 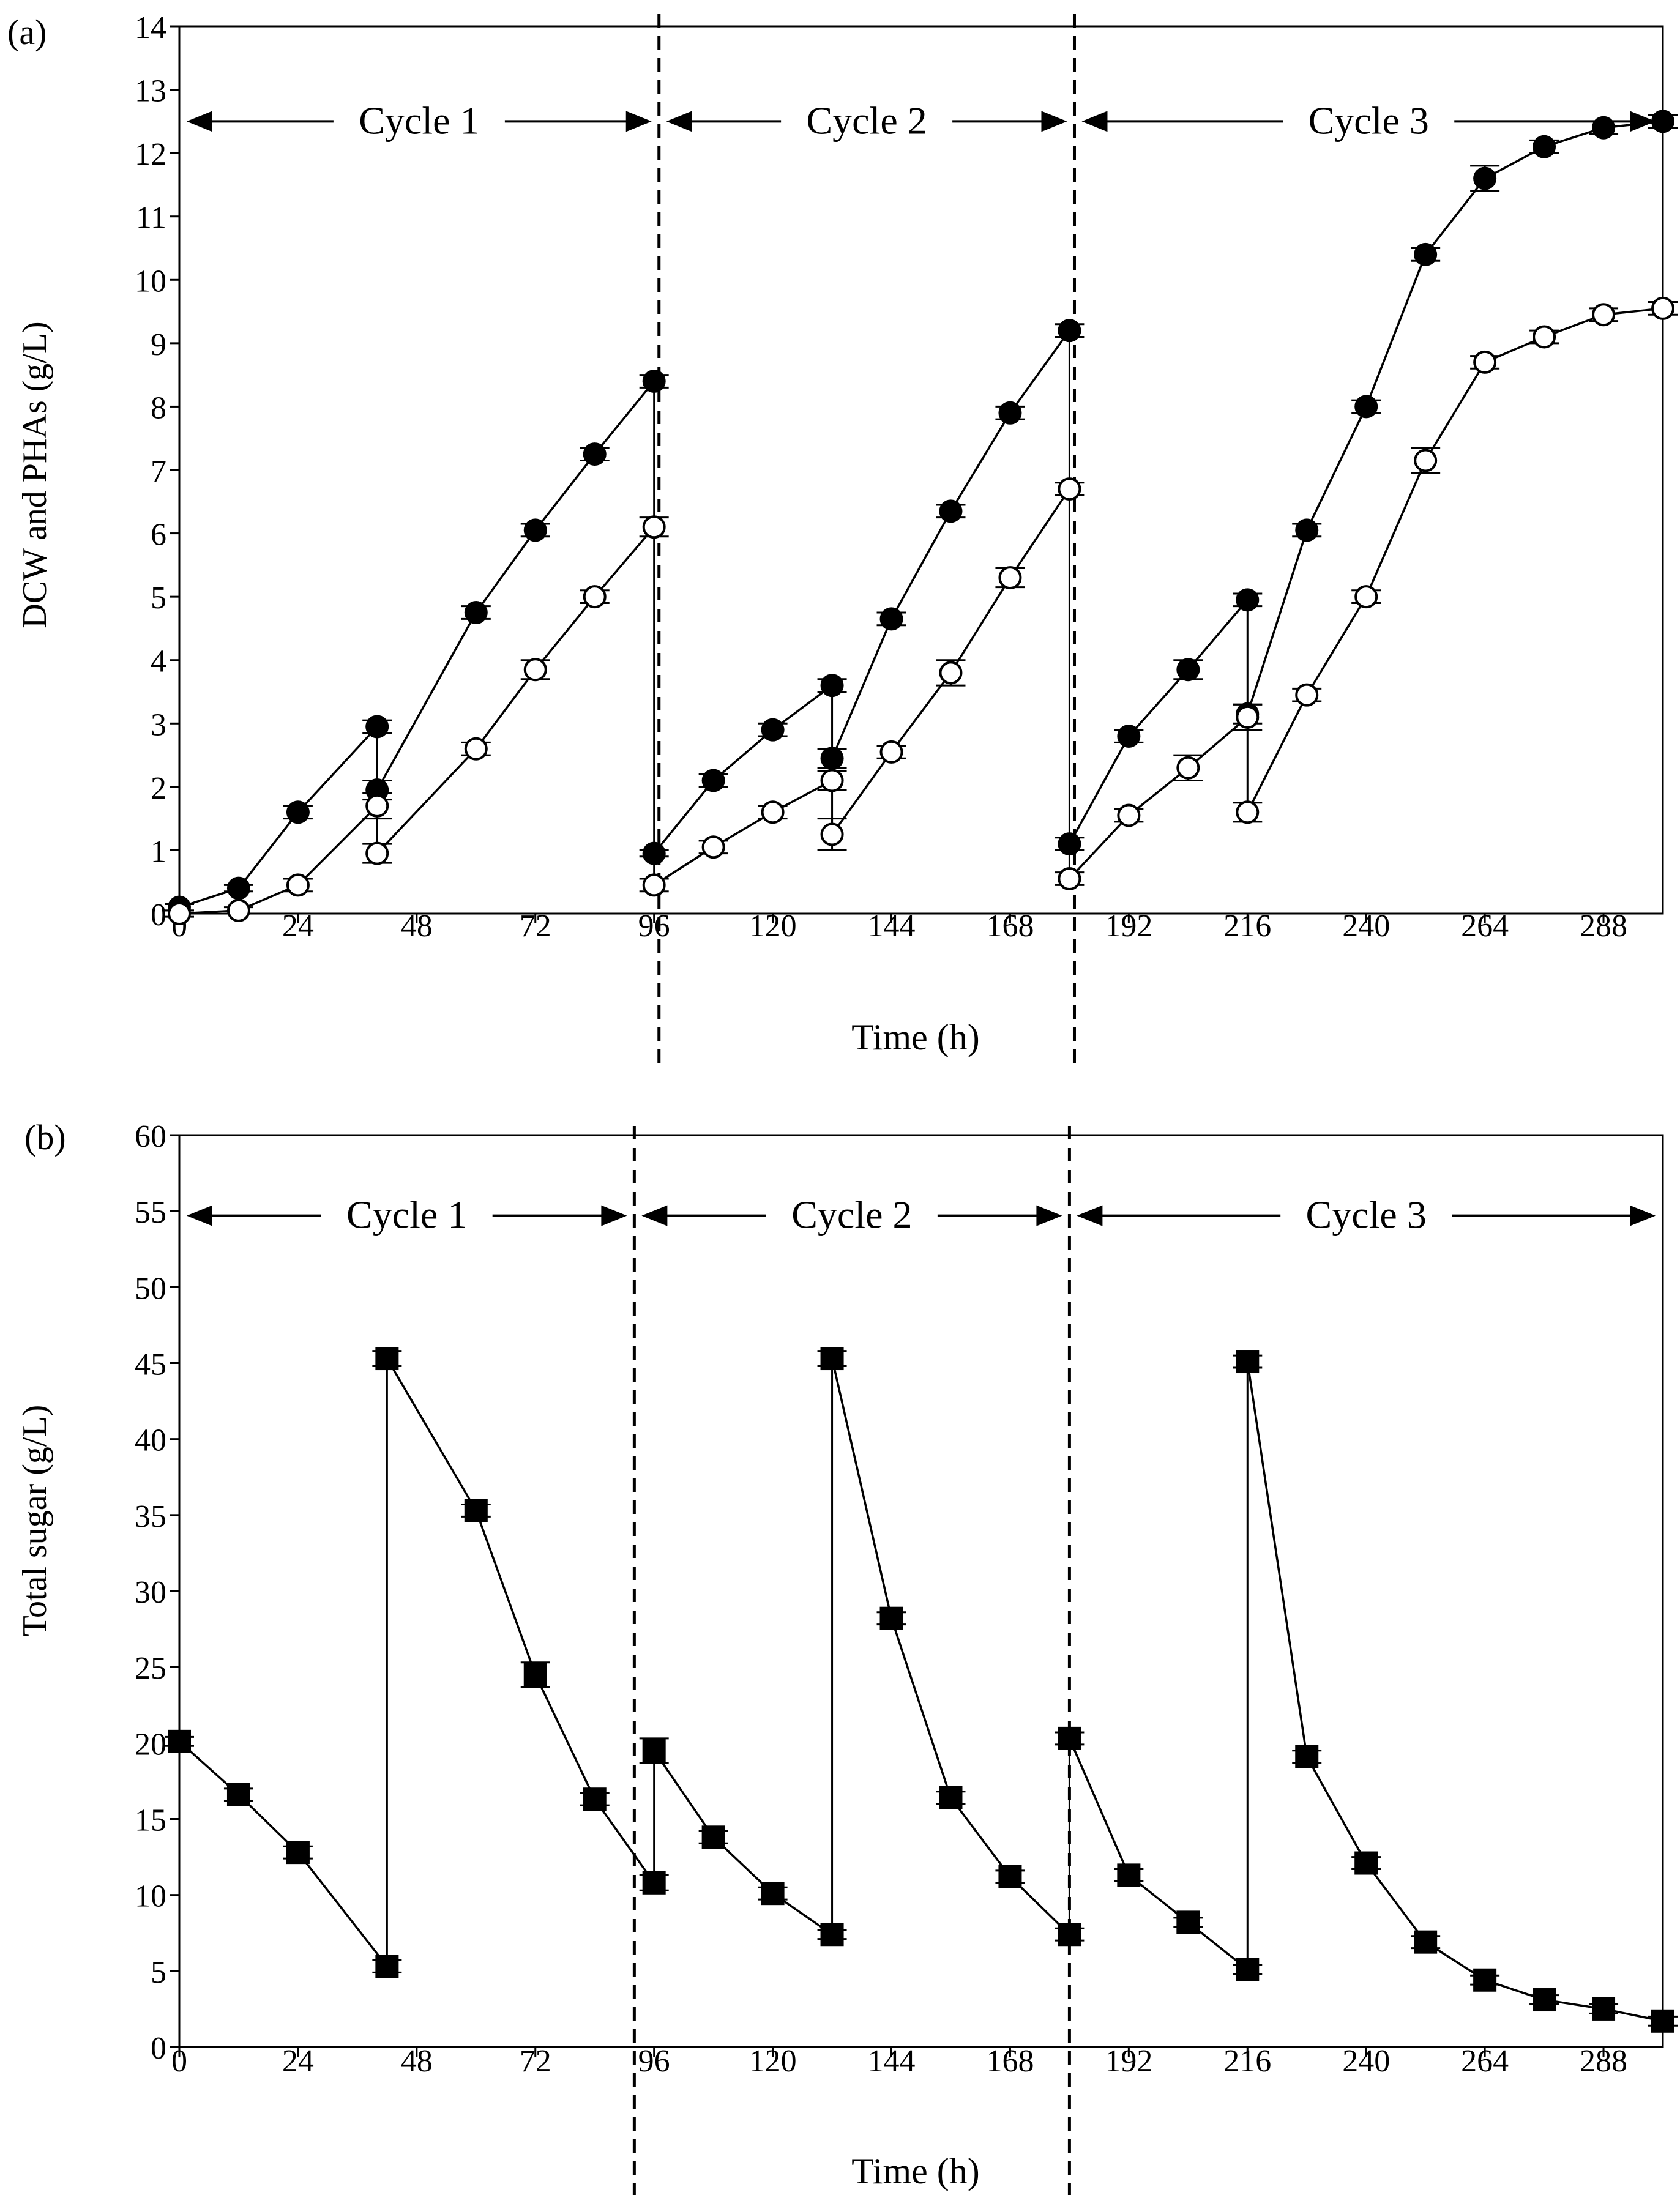 What do you see at coordinates (199, 1215) in the screenshot?
I see `panel-b-cycle-arrow-head-left` at bounding box center [199, 1215].